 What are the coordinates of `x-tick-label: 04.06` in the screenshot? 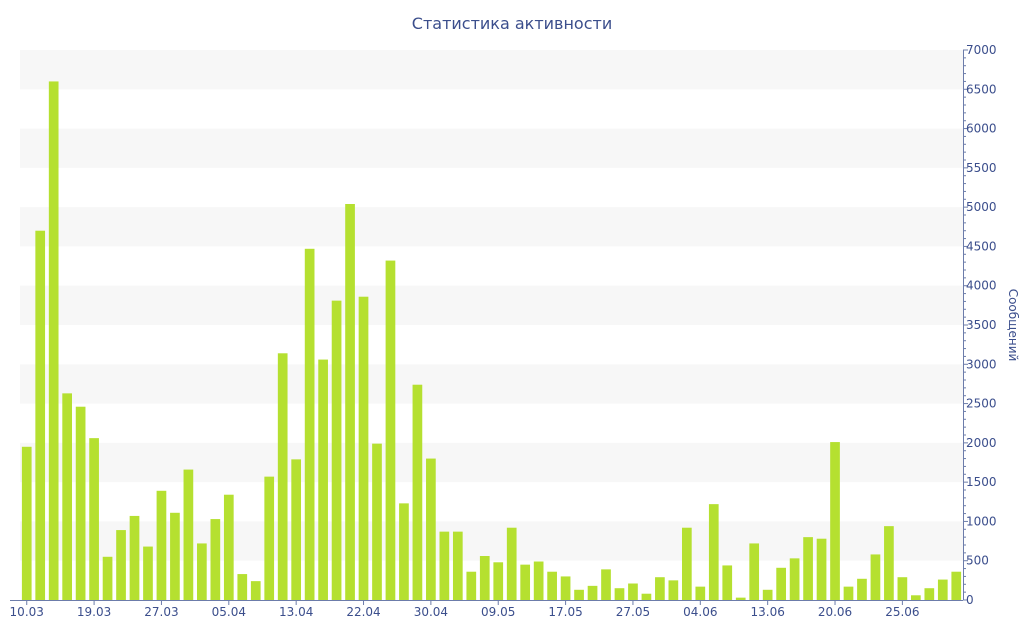 It's located at (700, 612).